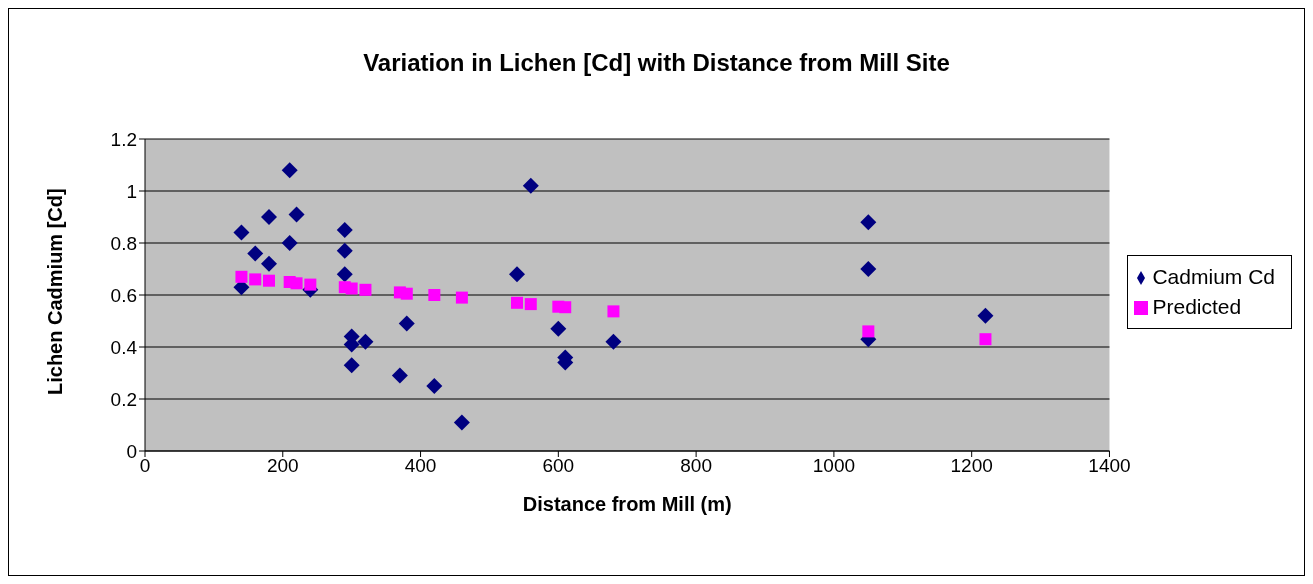  I want to click on legend-label: Cadmium Cd, so click(1213, 276).